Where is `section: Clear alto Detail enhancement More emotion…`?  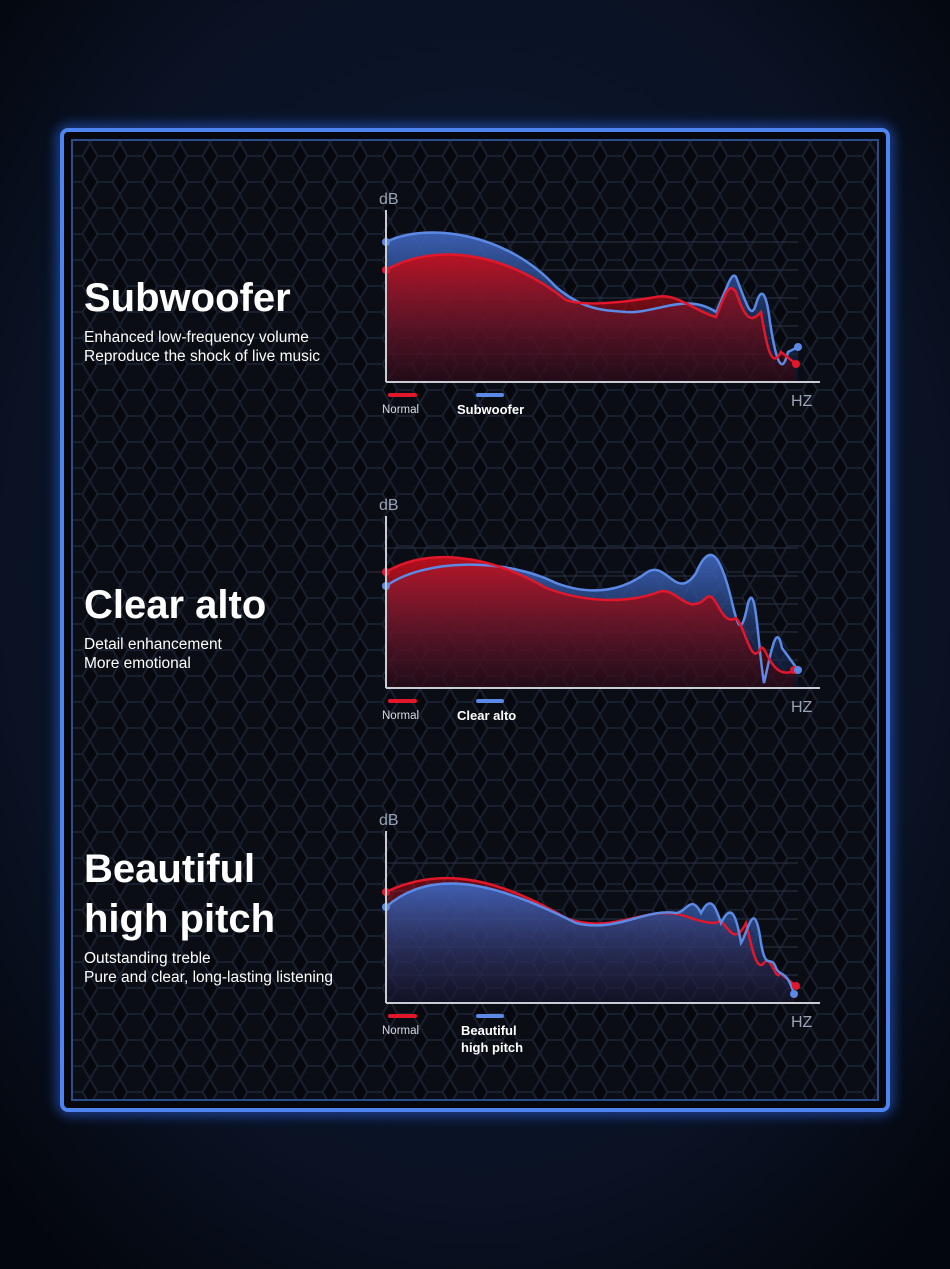
section: Clear alto Detail enhancement More emotion… is located at coordinates (452, 610).